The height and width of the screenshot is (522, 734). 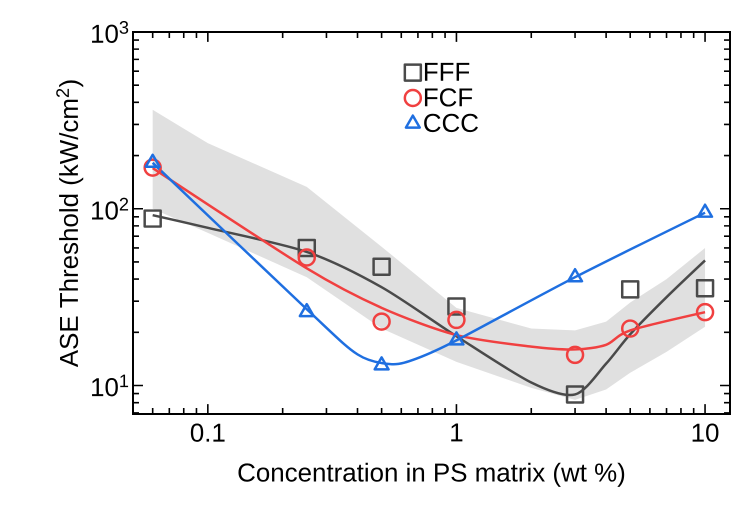 I want to click on y-axis-title: ASE Threshold (kW/cm$^{2}$), so click(x=70, y=224).